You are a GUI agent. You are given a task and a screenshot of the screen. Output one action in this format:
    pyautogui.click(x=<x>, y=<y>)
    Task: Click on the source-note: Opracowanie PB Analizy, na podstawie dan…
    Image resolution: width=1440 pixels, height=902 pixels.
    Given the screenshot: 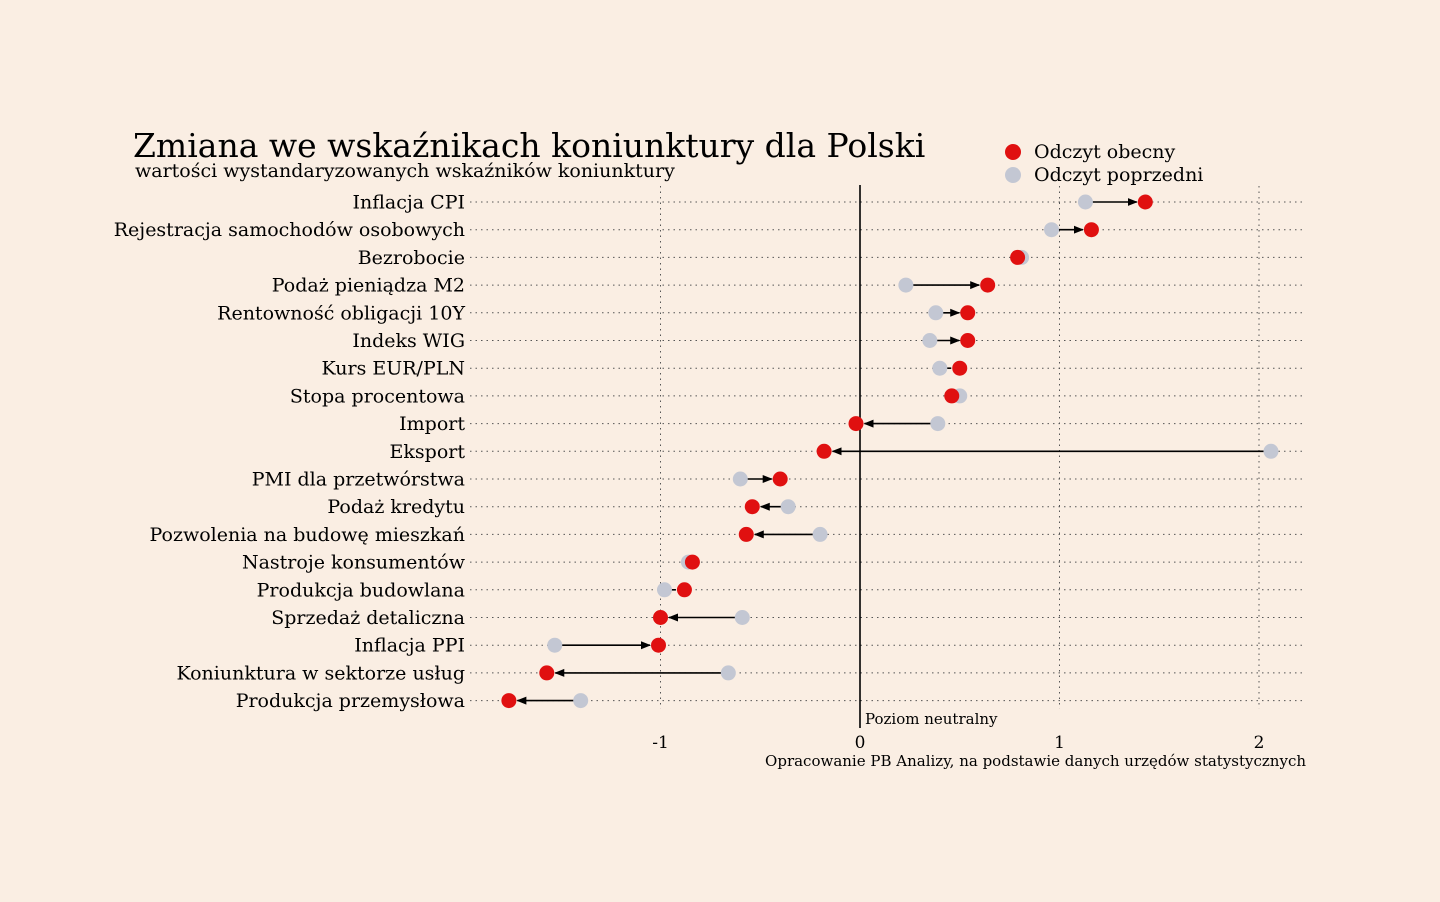 What is the action you would take?
    pyautogui.click(x=1035, y=761)
    